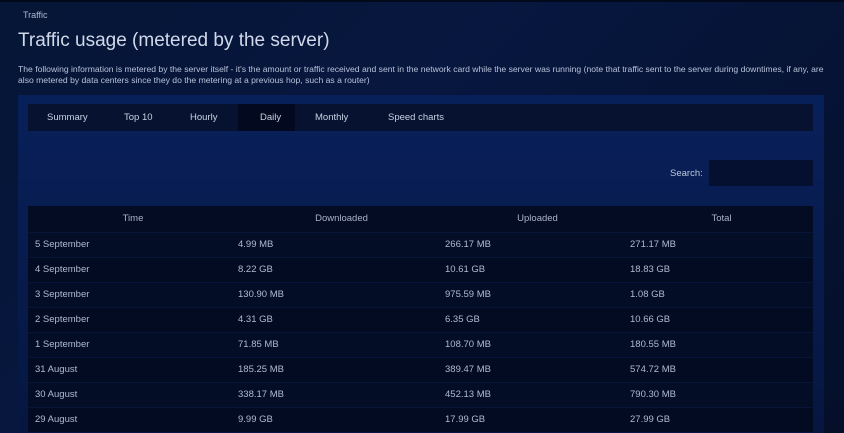 The height and width of the screenshot is (433, 844). I want to click on cell-downloaded: 338.17 MB, so click(261, 394).